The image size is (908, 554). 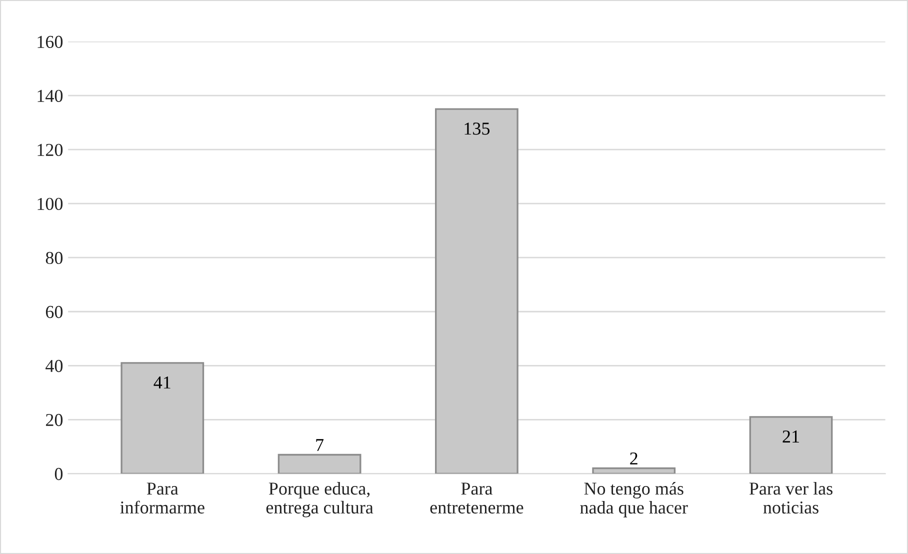 I want to click on x-tick-label: Para entretenerme, so click(x=477, y=498).